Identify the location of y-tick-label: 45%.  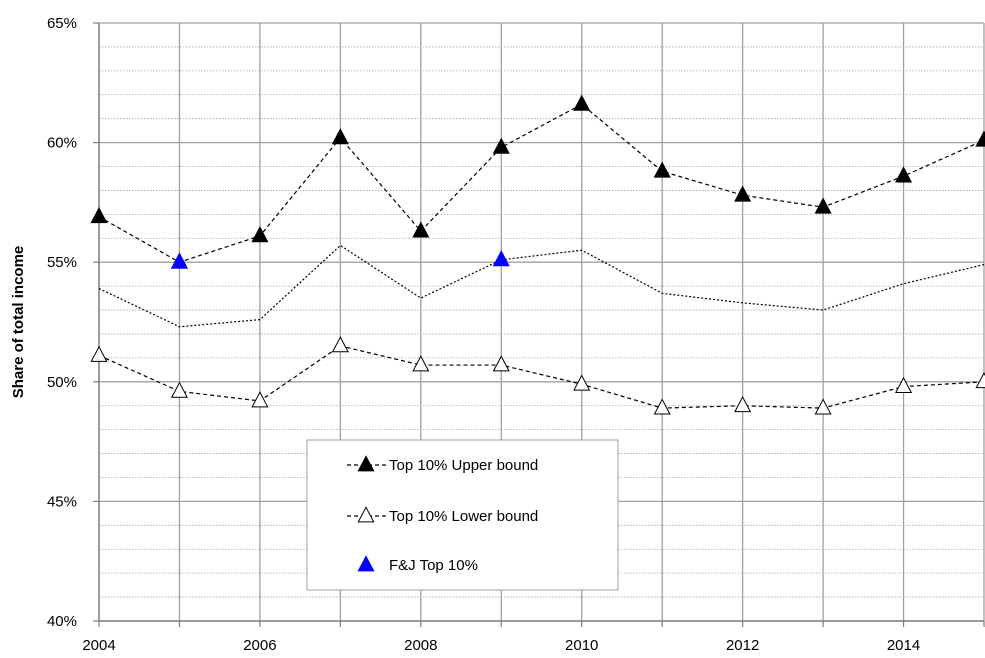
(62, 501).